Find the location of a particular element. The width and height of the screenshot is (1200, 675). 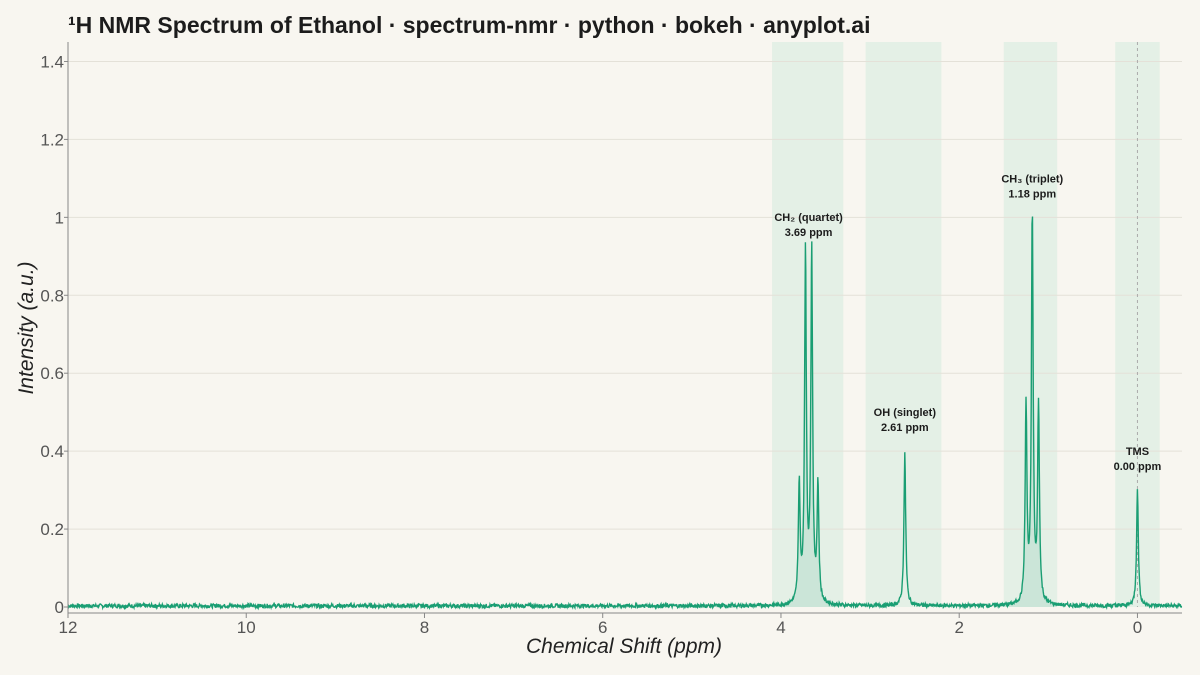

x-tick-label-0: 12 is located at coordinates (68, 627).